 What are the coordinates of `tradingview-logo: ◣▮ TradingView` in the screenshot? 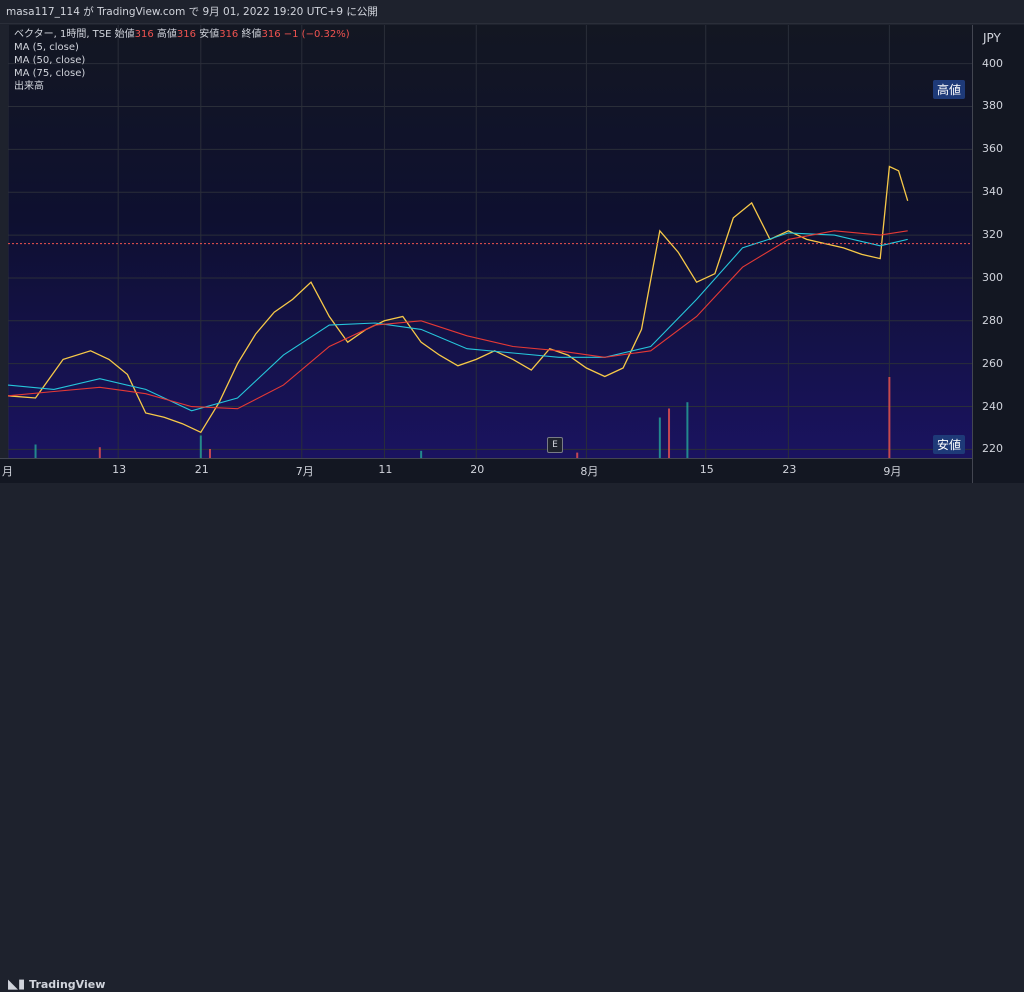 It's located at (56, 984).